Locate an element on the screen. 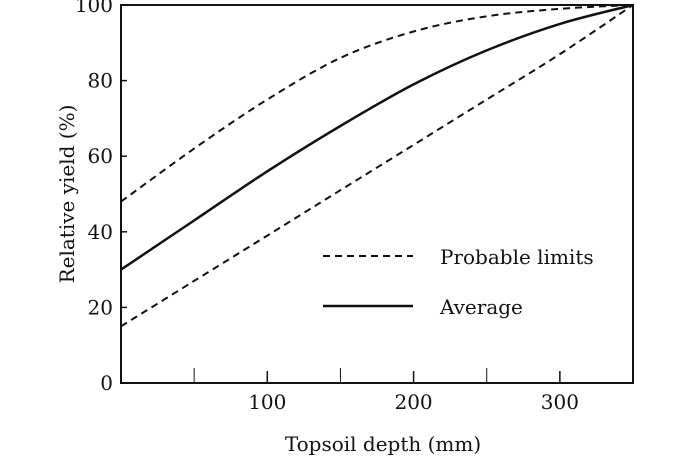 The width and height of the screenshot is (700, 475). x-tick-label: 300 is located at coordinates (560, 402).